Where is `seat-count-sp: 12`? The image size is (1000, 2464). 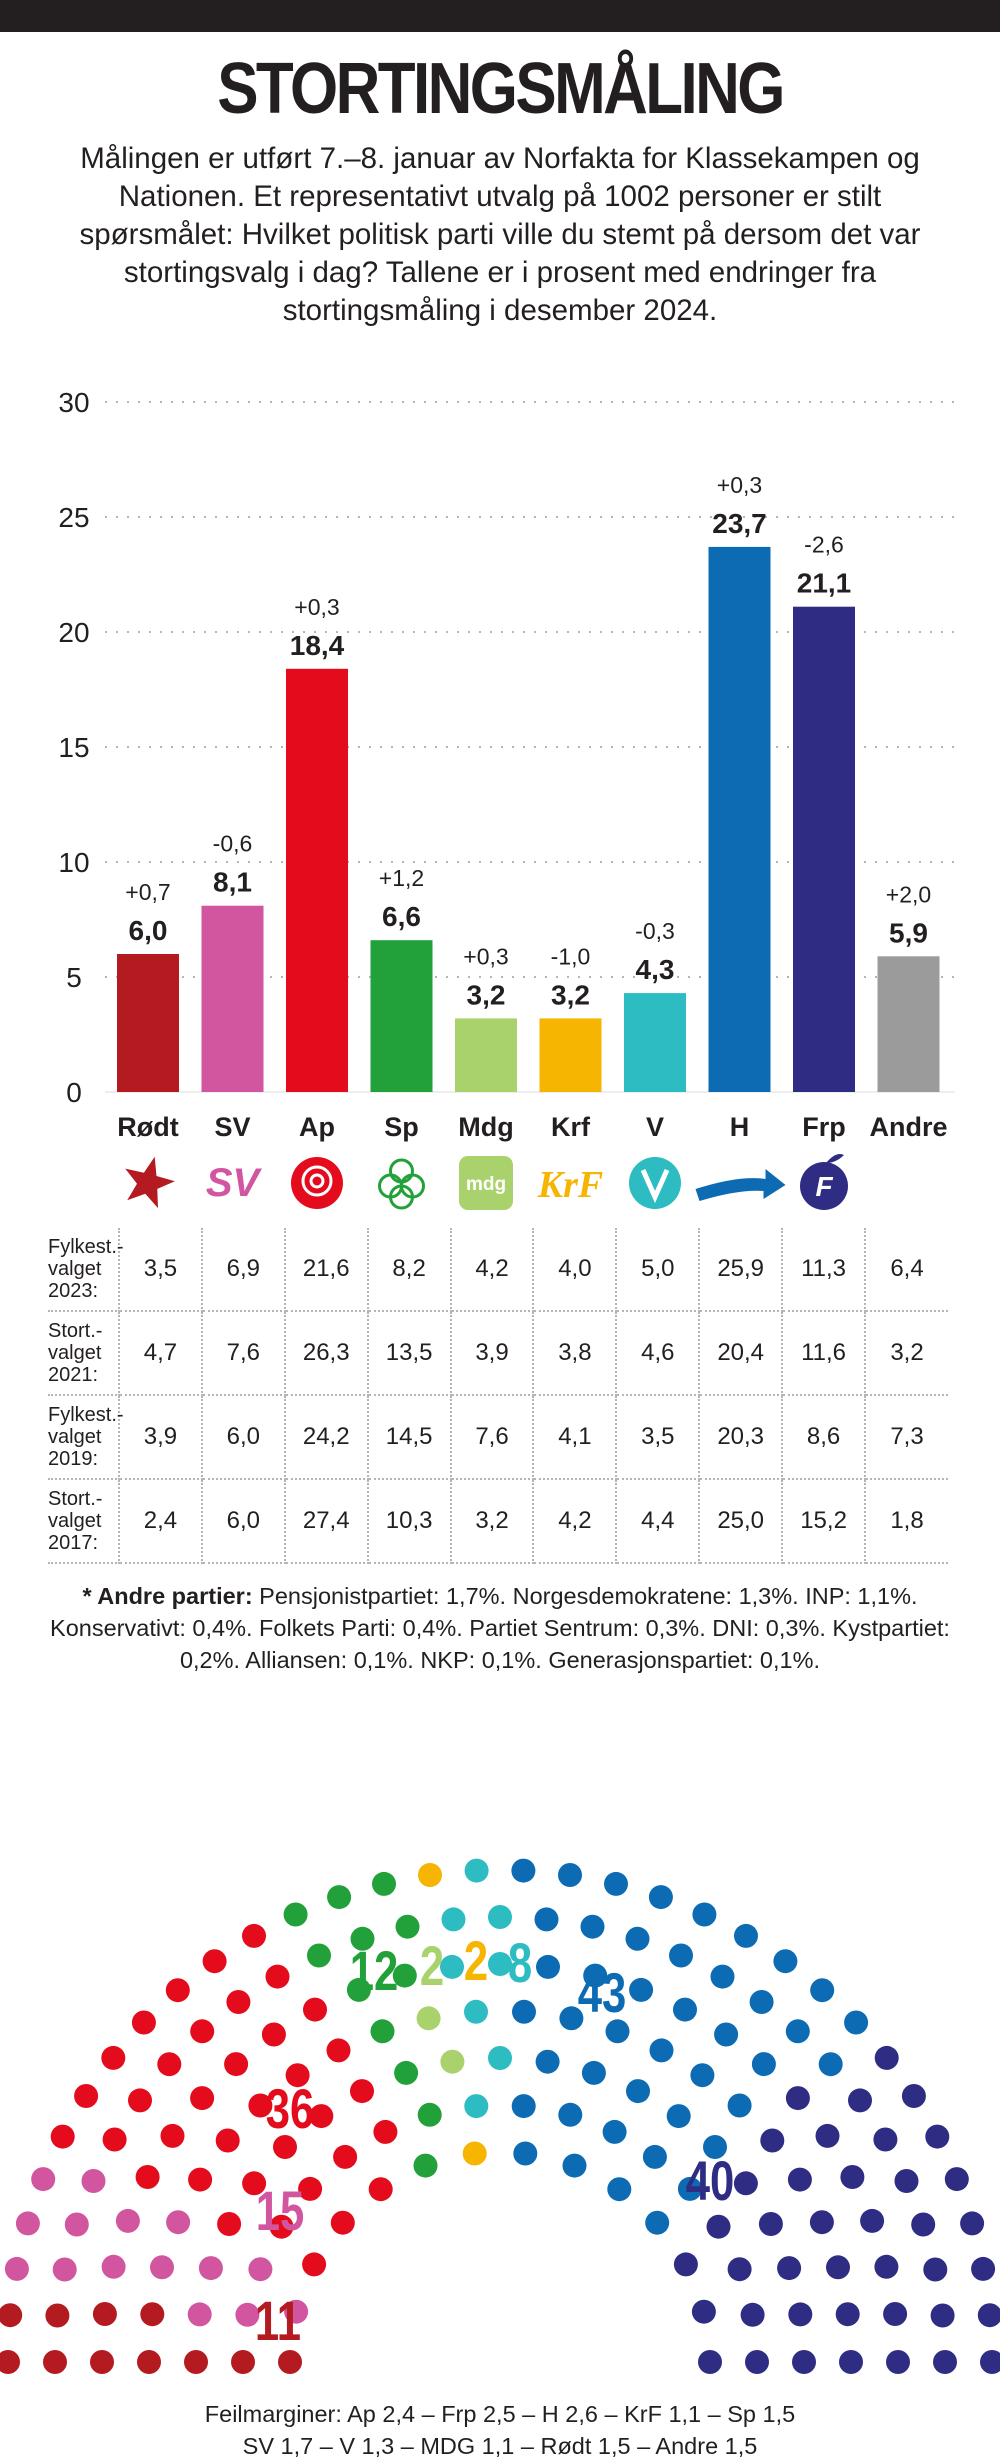 seat-count-sp: 12 is located at coordinates (374, 1971).